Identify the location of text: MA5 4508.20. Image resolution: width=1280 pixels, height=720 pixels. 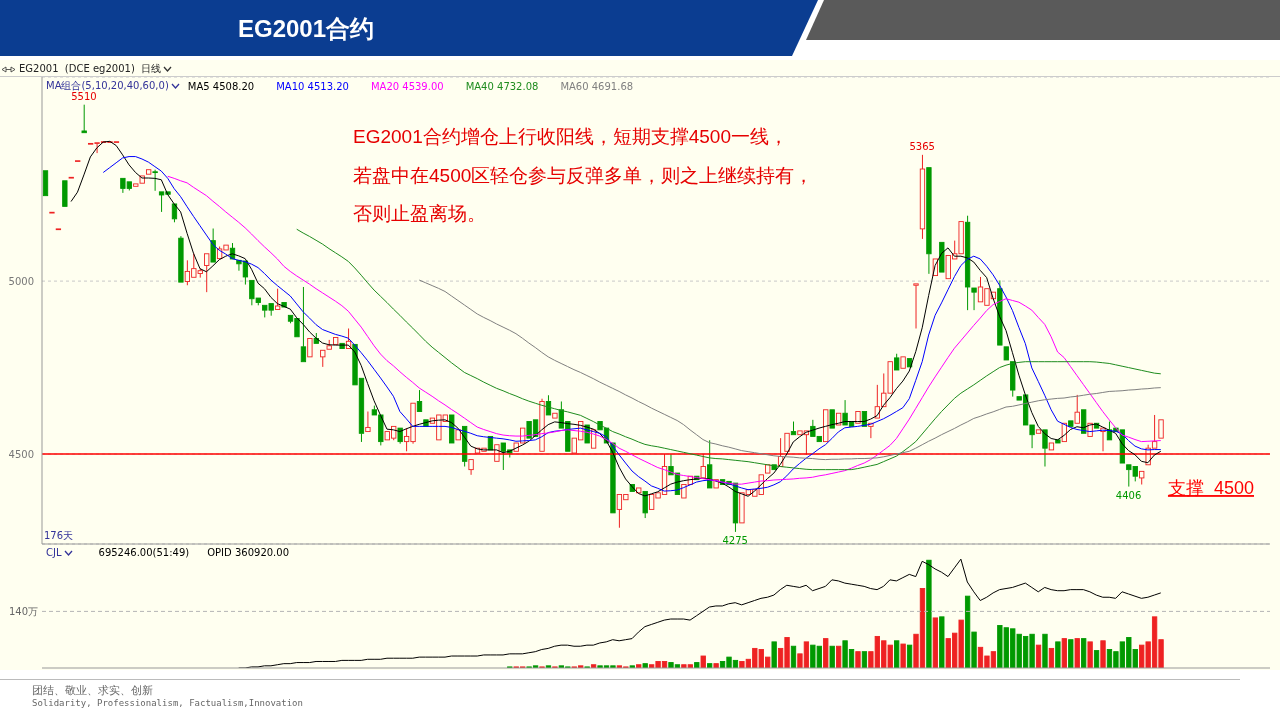
(221, 86).